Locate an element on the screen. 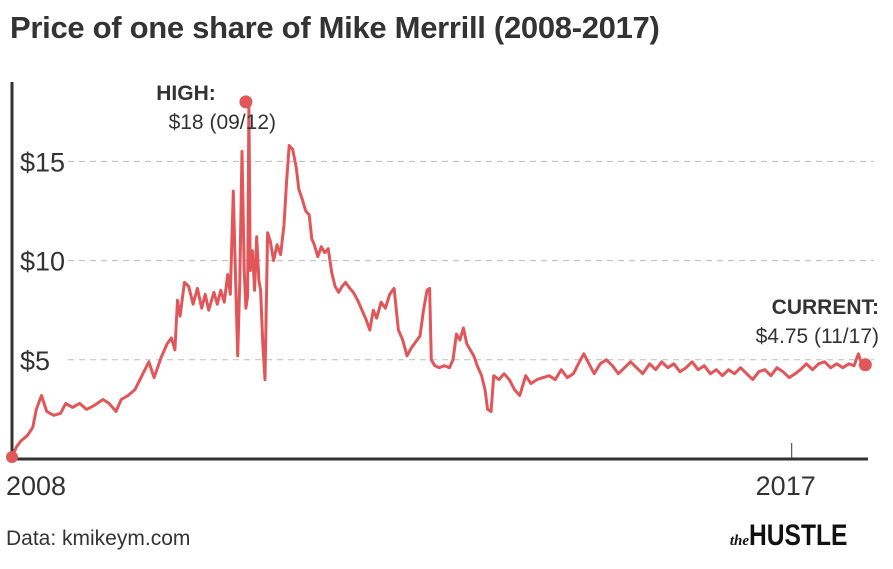 The height and width of the screenshot is (569, 893). annotation-label: $18 (09/12) is located at coordinates (222, 122).